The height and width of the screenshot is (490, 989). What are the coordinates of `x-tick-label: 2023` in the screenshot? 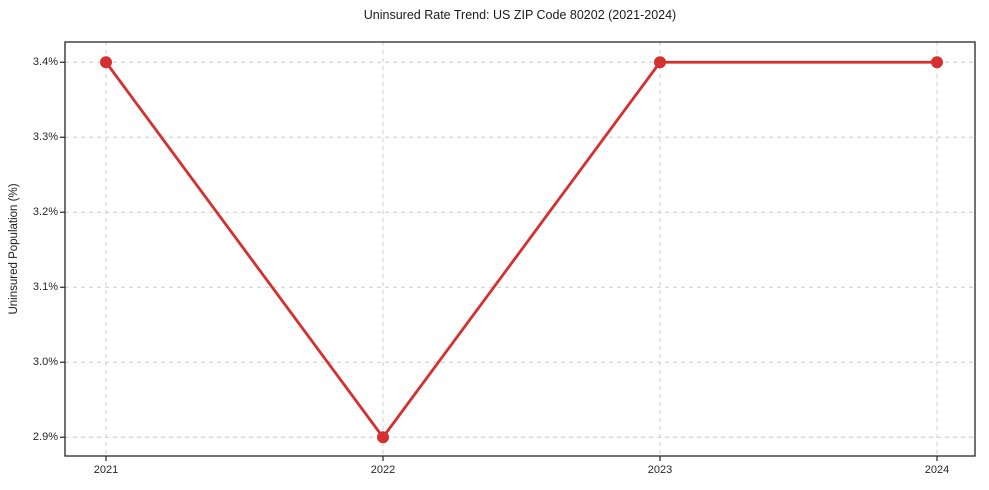 It's located at (660, 470).